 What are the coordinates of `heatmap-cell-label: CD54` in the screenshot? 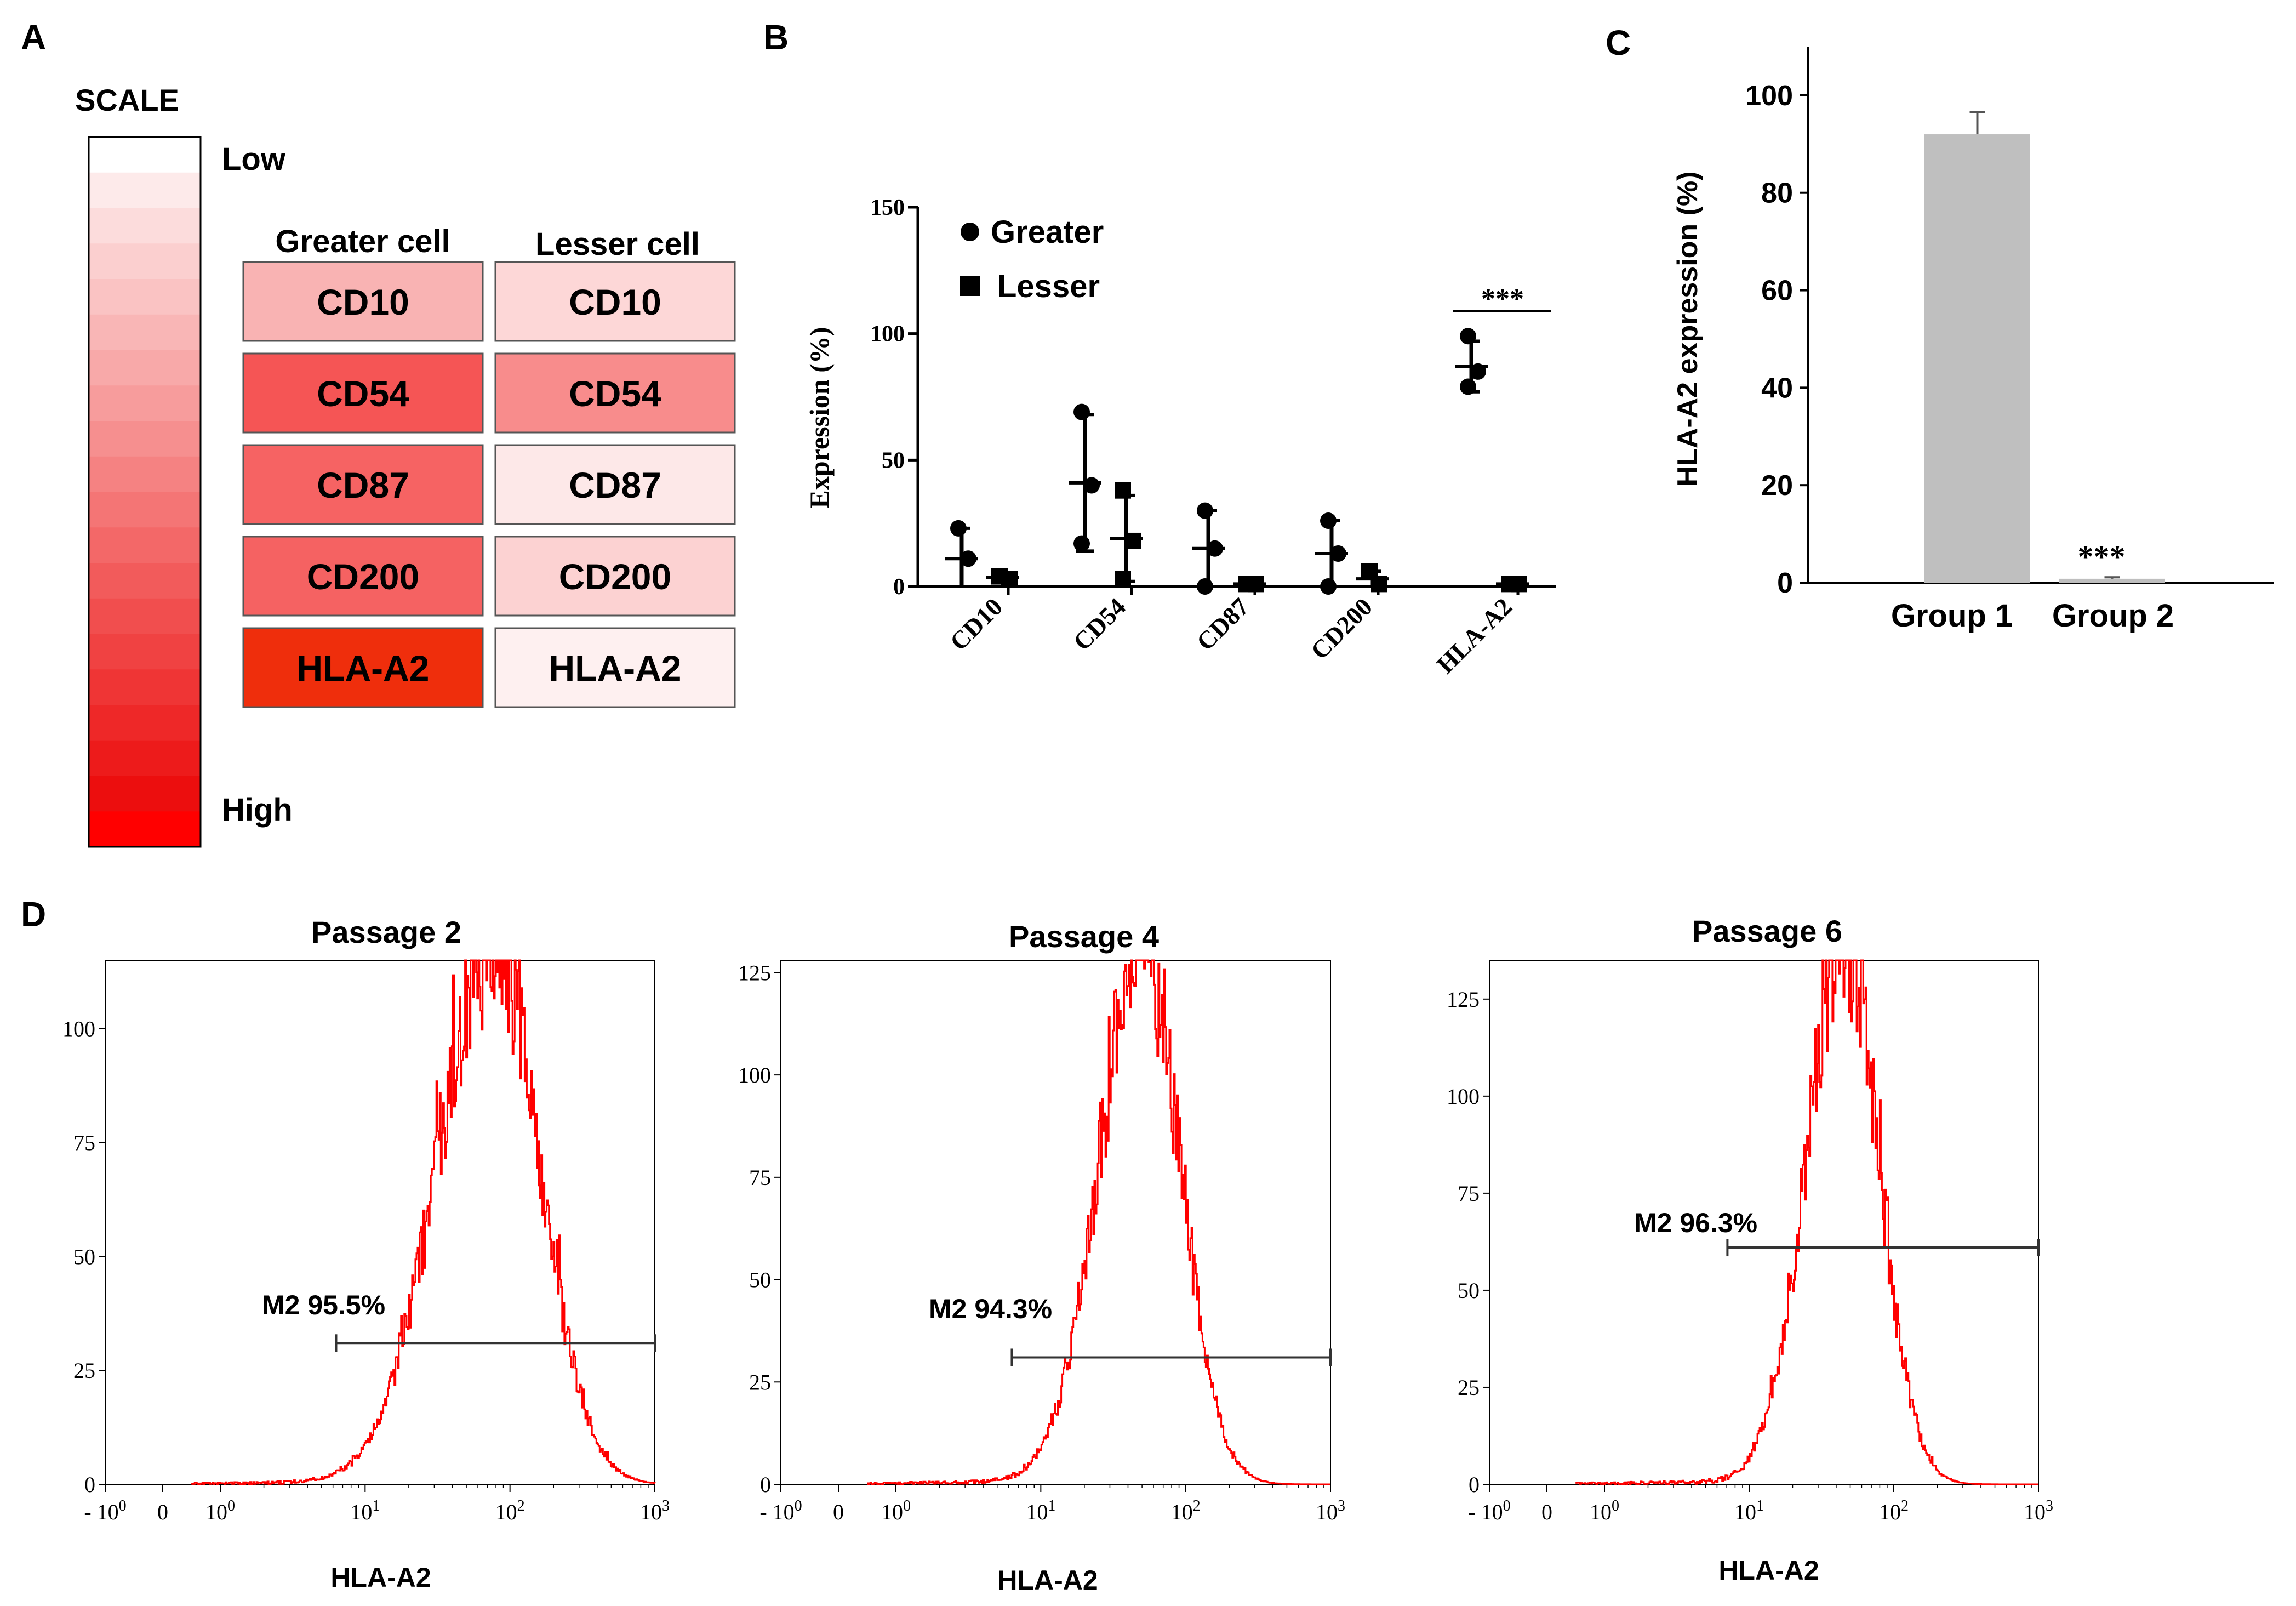 It's located at (615, 393).